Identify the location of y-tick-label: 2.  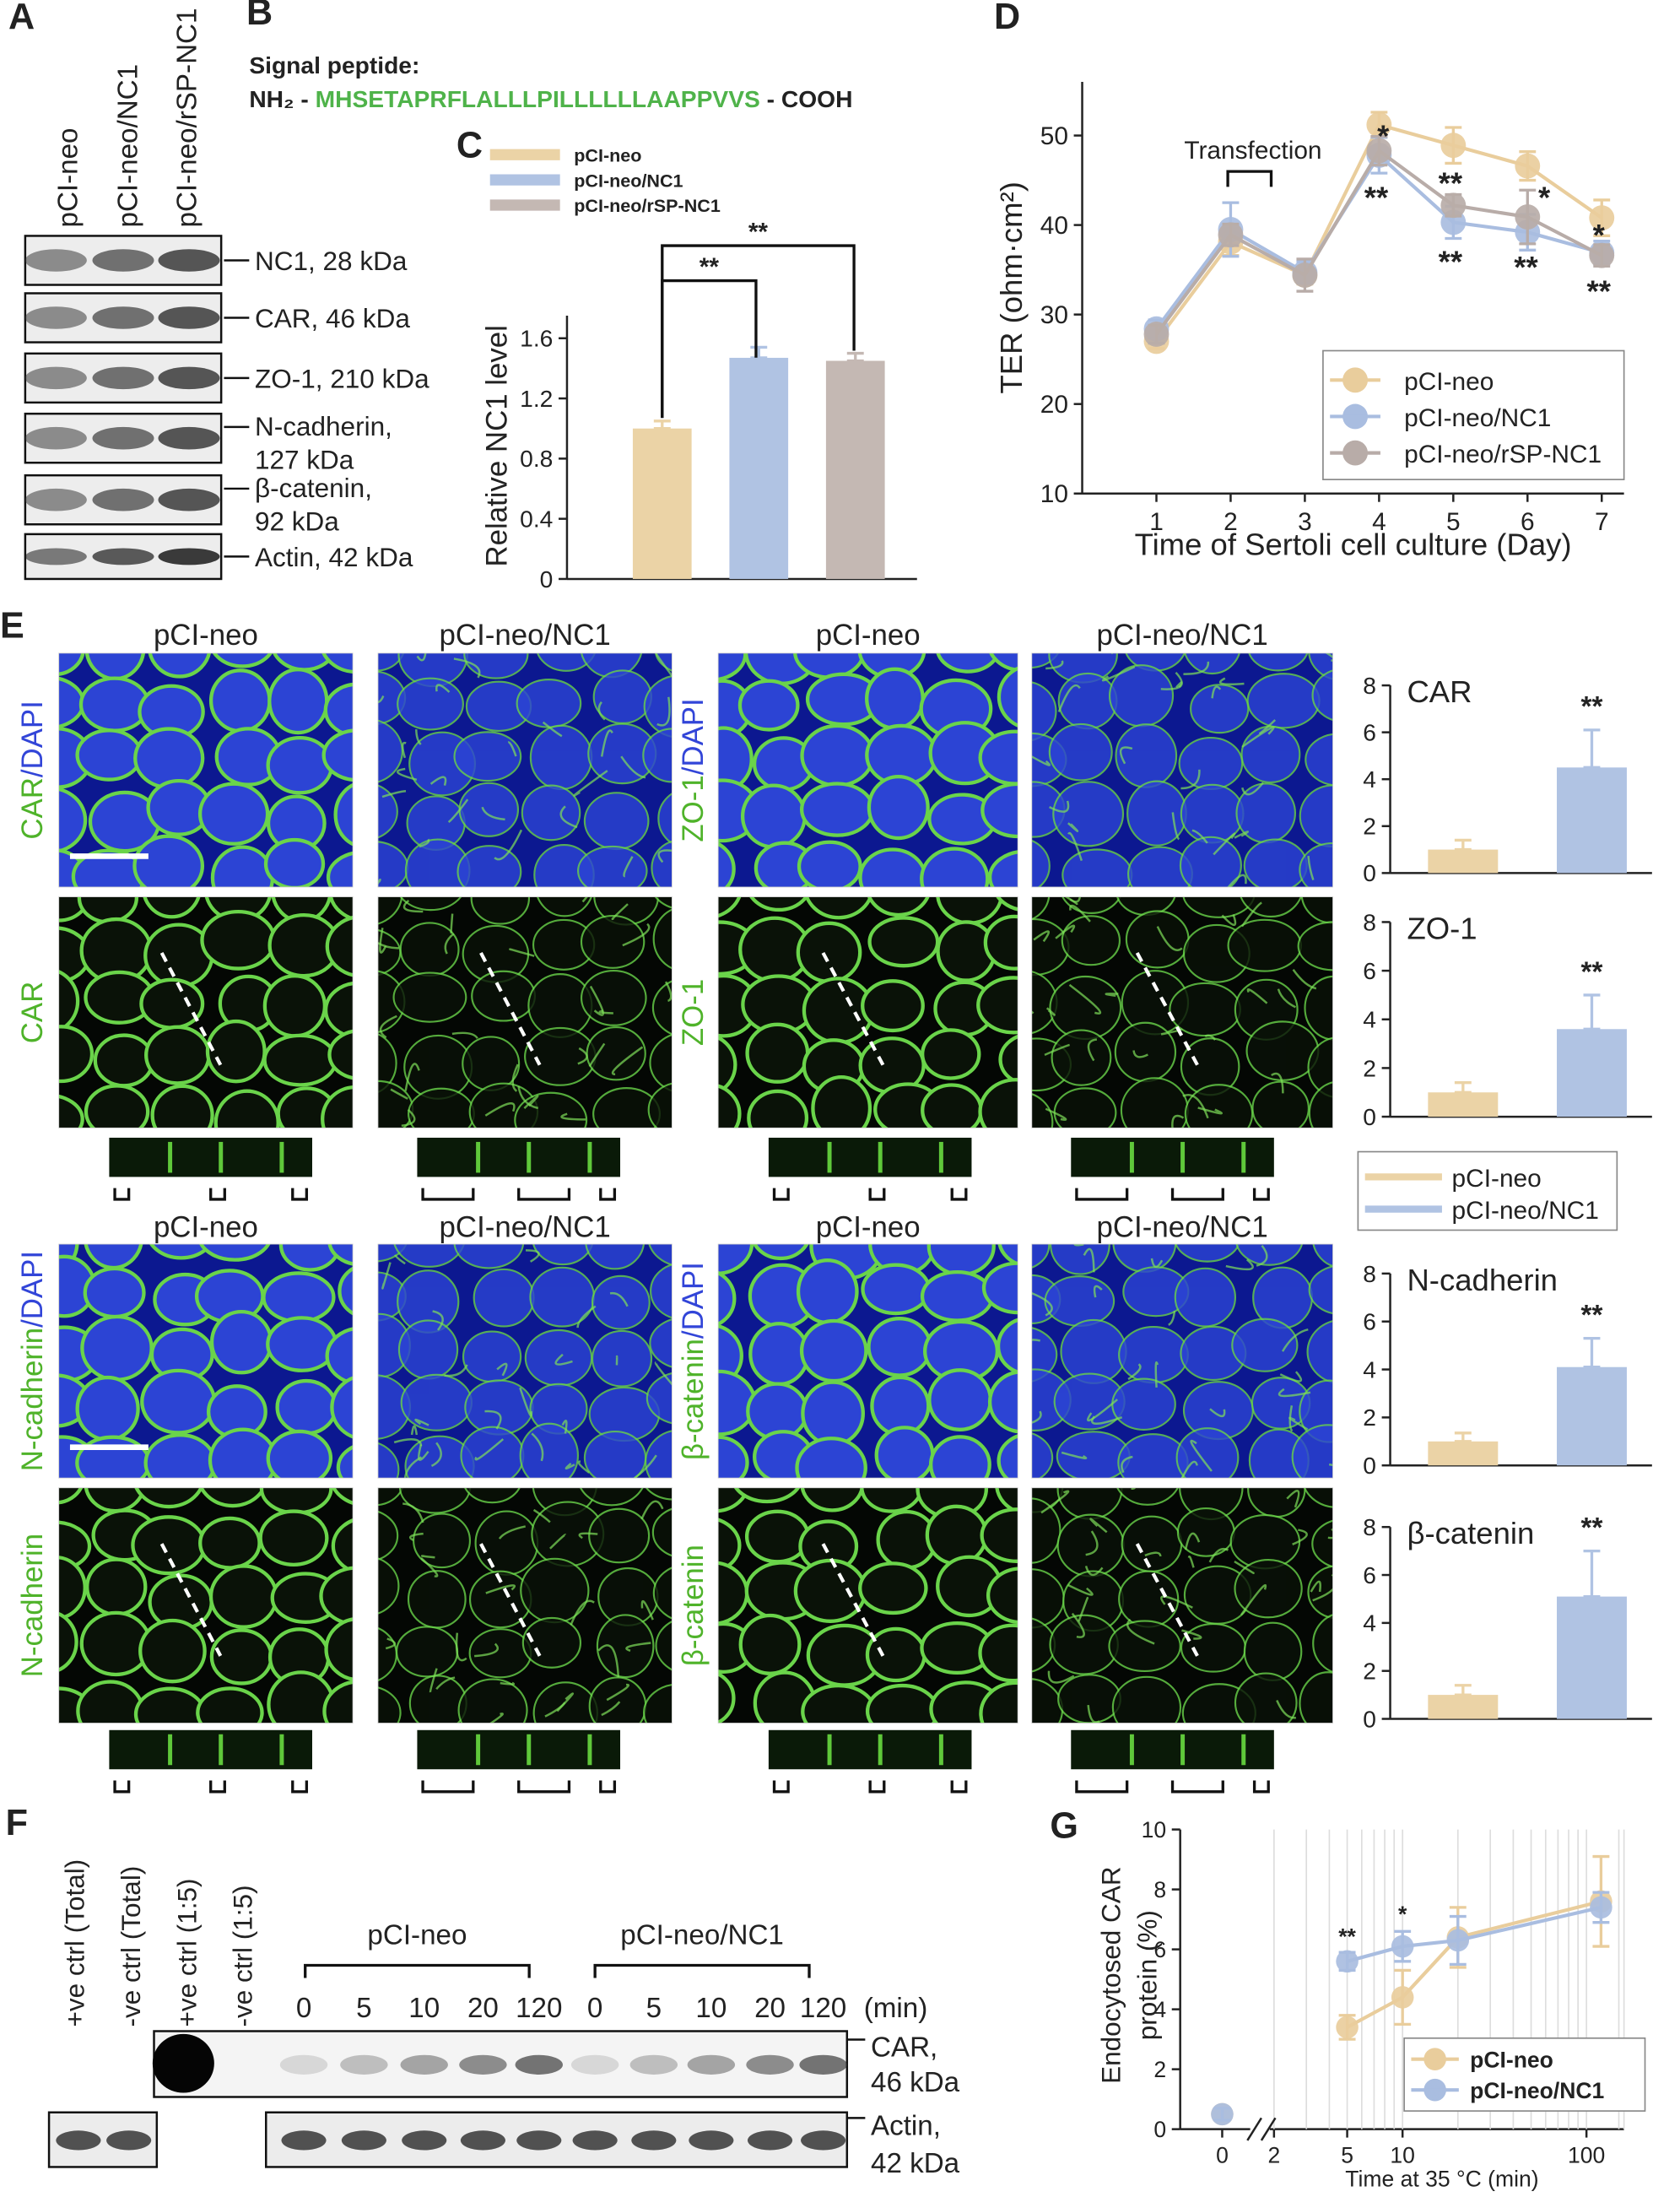
(1369, 1067).